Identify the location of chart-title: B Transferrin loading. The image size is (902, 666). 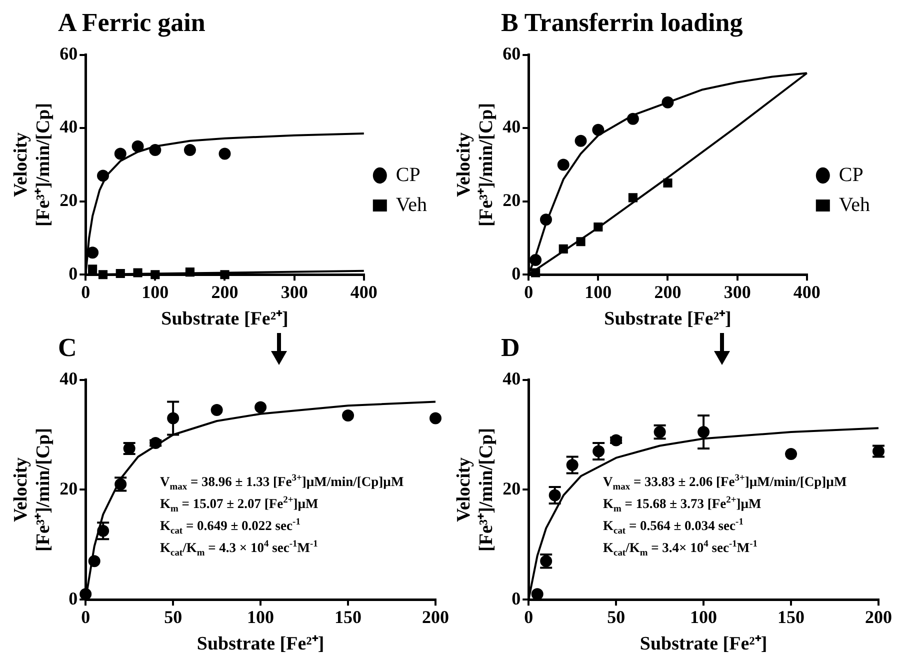
(622, 22).